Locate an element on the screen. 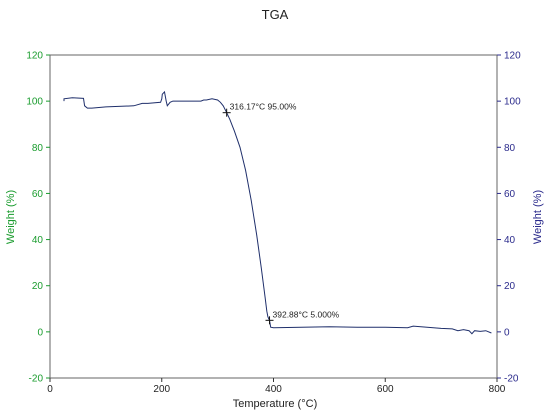 The width and height of the screenshot is (550, 413). left-y-tick-label: 80 is located at coordinates (38, 148).